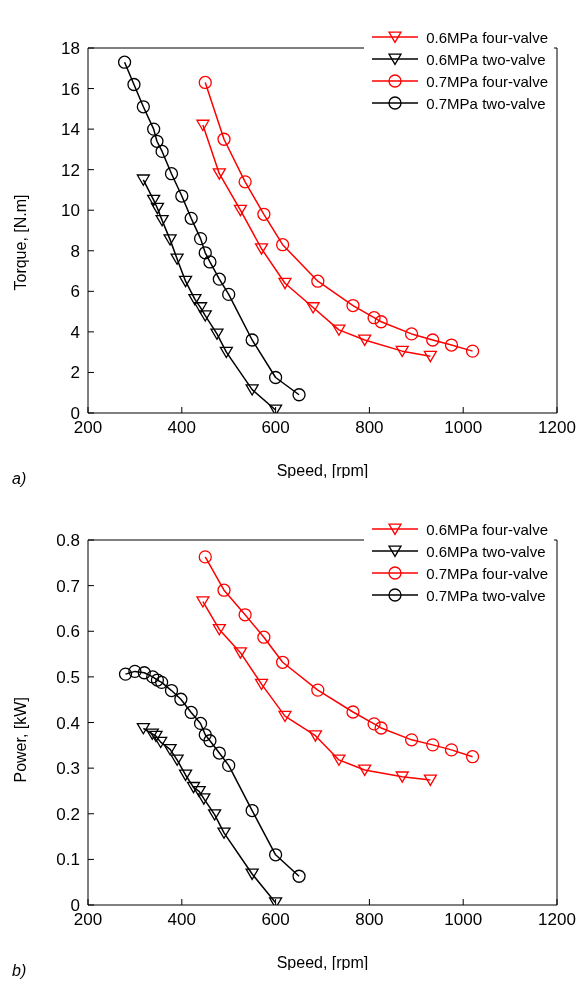 Image resolution: width=588 pixels, height=1008 pixels. What do you see at coordinates (68, 541) in the screenshot?
I see `y-tick-label: 0.8` at bounding box center [68, 541].